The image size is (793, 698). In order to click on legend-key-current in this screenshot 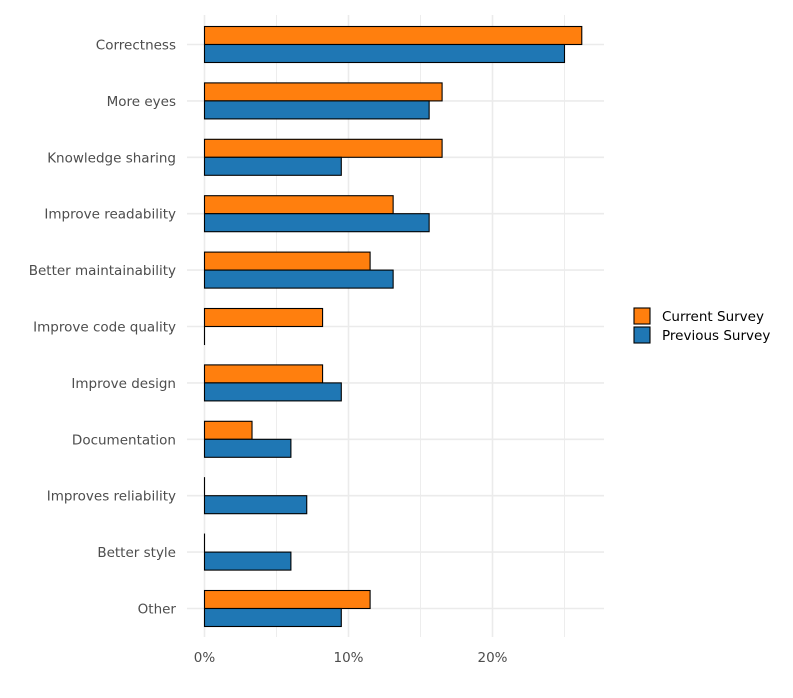, I will do `click(642, 316)`.